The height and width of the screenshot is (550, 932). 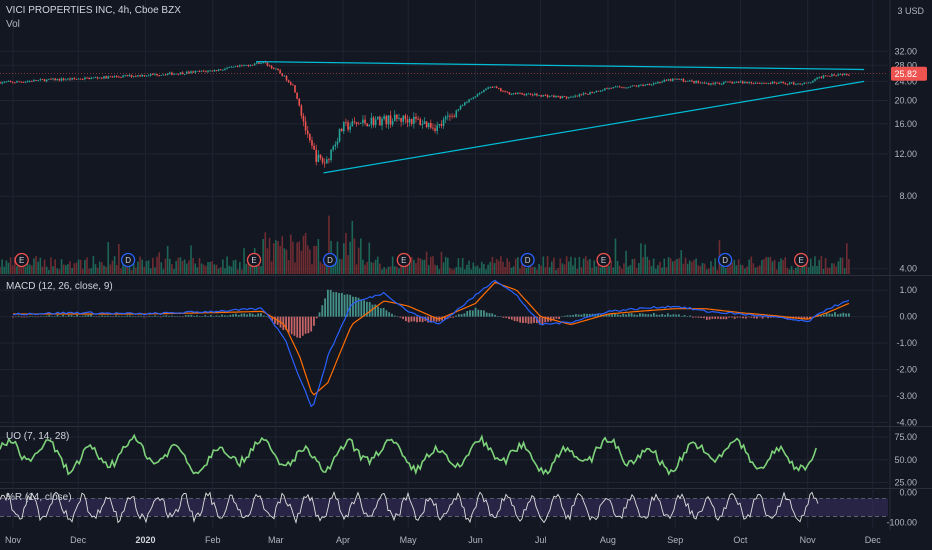 What do you see at coordinates (541, 540) in the screenshot?
I see `x-tick-label: Jul` at bounding box center [541, 540].